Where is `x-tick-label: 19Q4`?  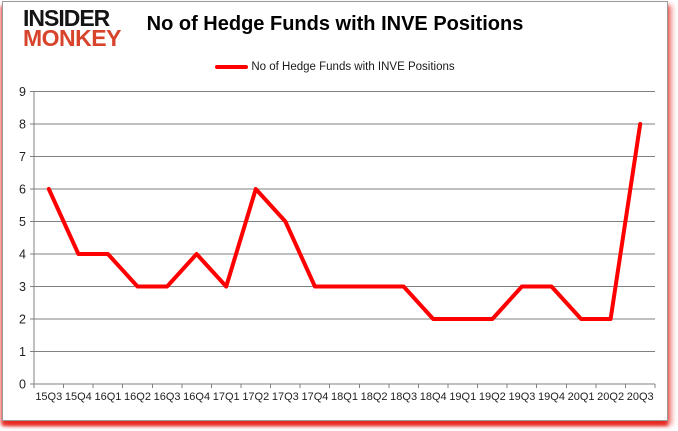 x-tick-label: 19Q4 is located at coordinates (551, 397).